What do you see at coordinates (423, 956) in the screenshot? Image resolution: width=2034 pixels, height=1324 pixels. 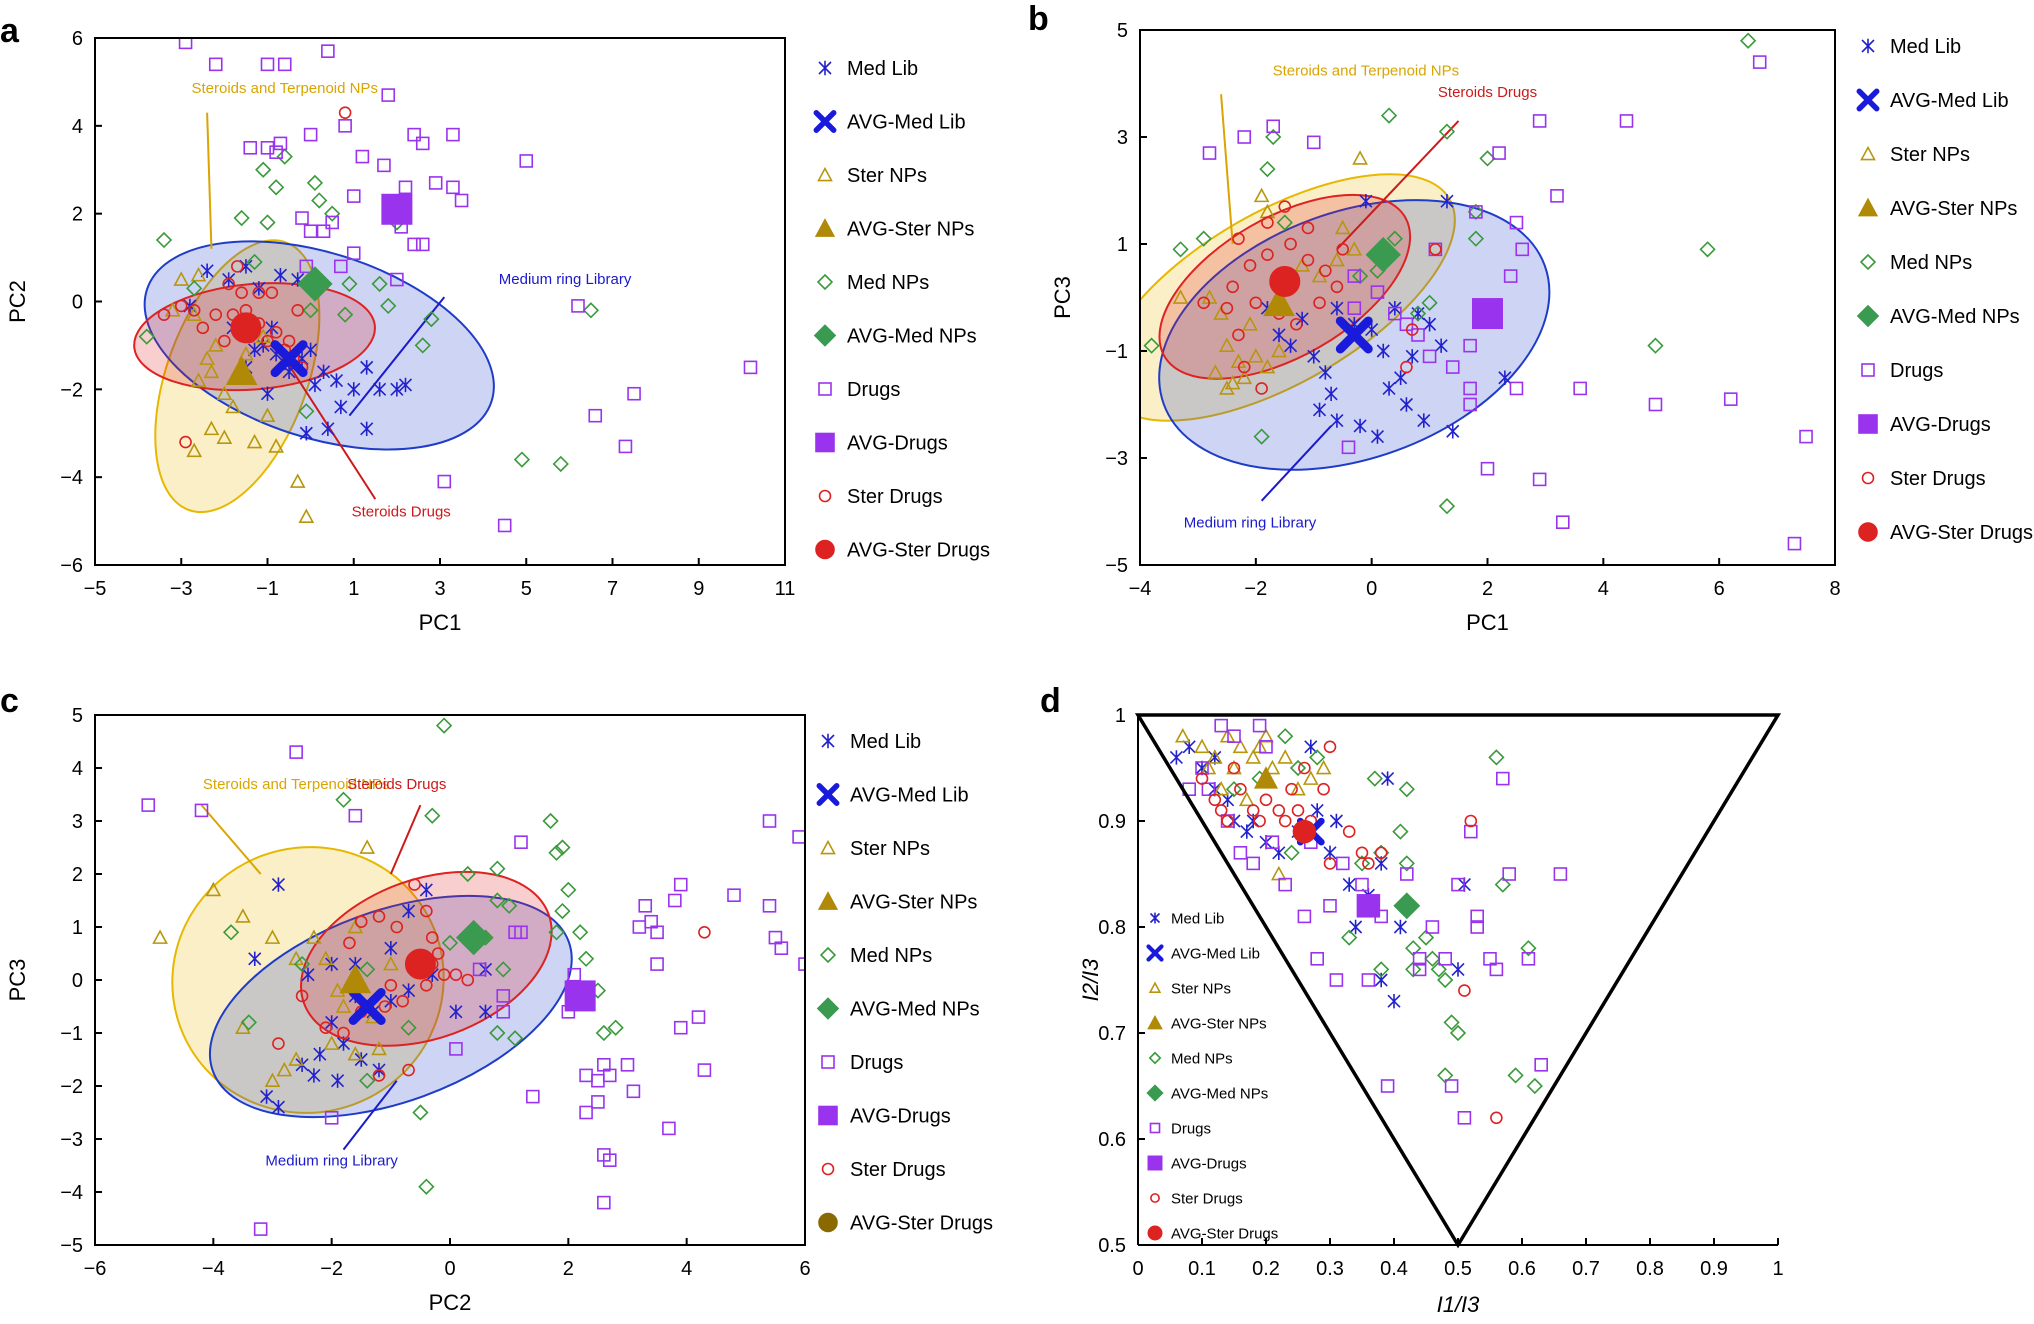 I see `series-med-nps` at bounding box center [423, 956].